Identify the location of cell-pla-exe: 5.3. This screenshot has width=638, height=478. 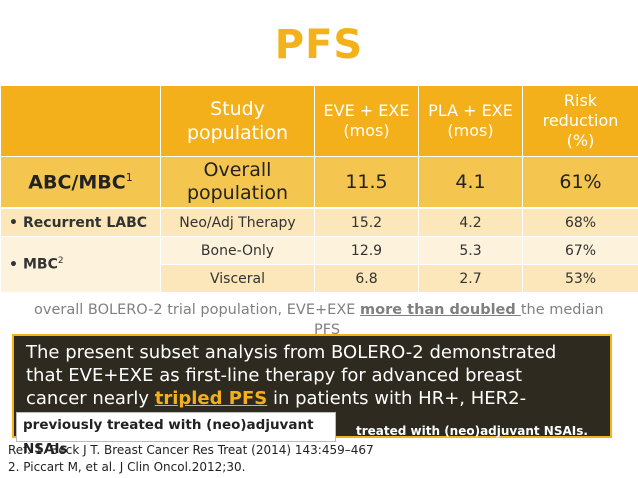
(470, 250).